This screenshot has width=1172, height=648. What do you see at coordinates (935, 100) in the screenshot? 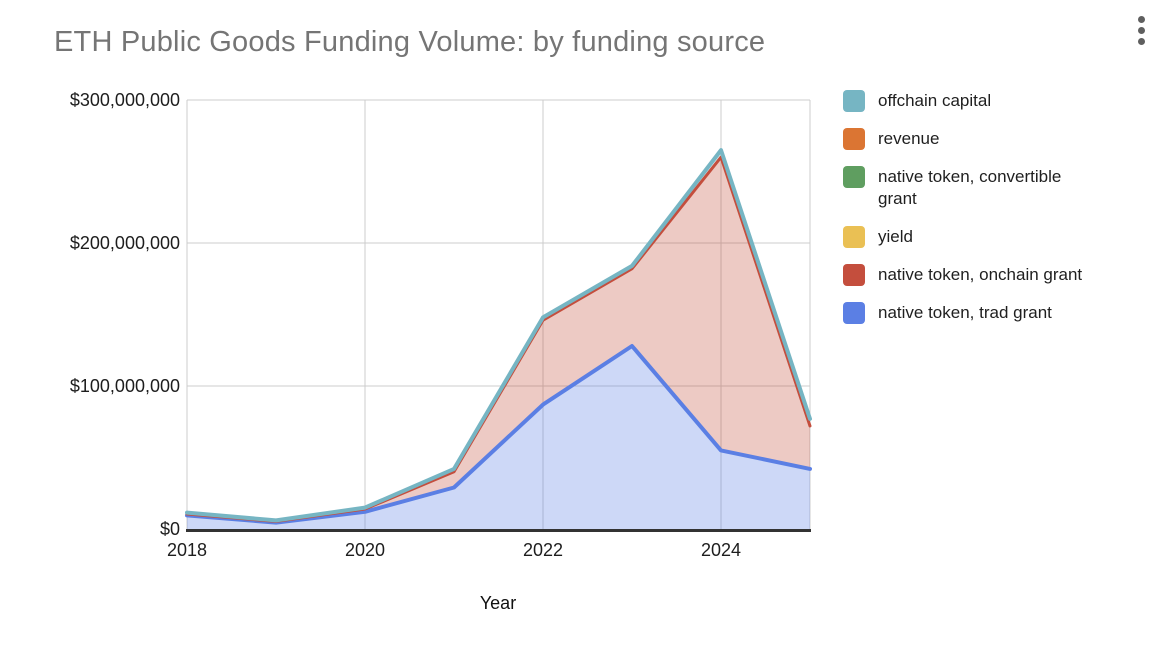
I see `legend-label: offchain capital` at bounding box center [935, 100].